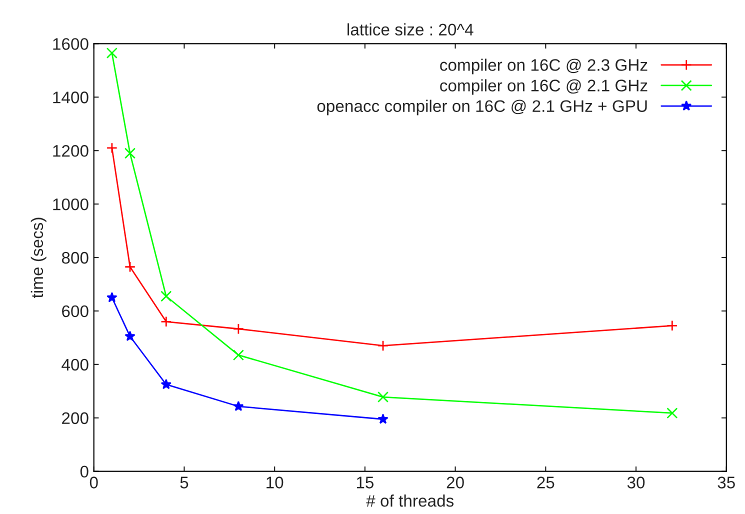 The width and height of the screenshot is (745, 514). What do you see at coordinates (75, 418) in the screenshot?
I see `y-tick-label: 200` at bounding box center [75, 418].